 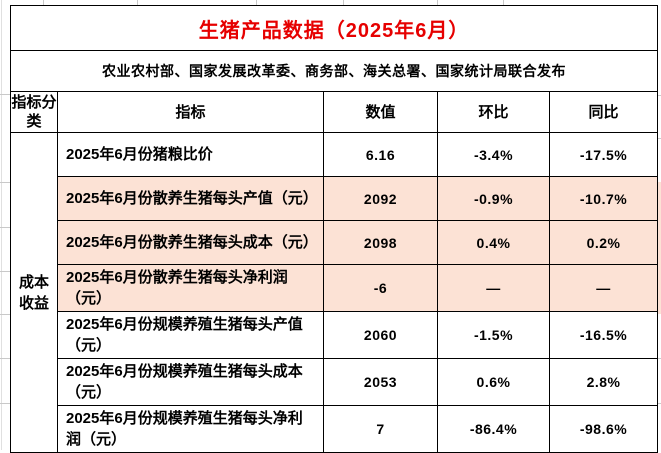 I want to click on mom-cell: 0.6%, so click(x=493, y=382).